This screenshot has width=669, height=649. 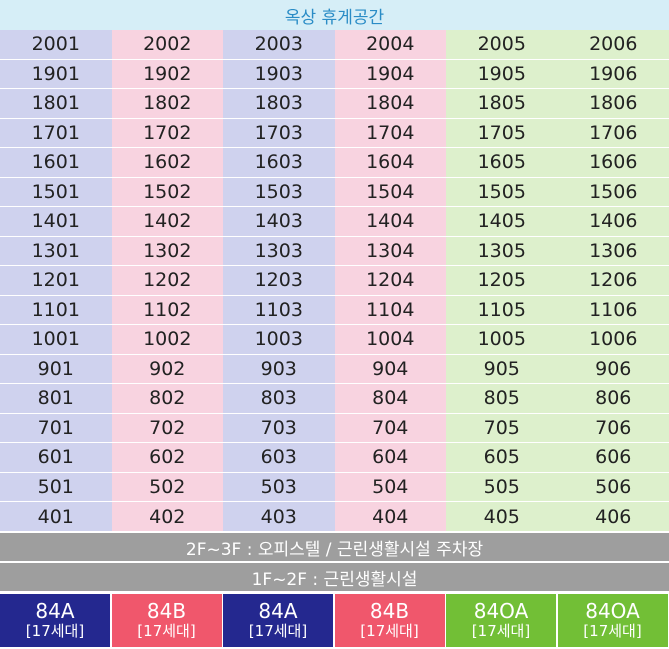 What do you see at coordinates (167, 340) in the screenshot?
I see `unit-cell: 1002` at bounding box center [167, 340].